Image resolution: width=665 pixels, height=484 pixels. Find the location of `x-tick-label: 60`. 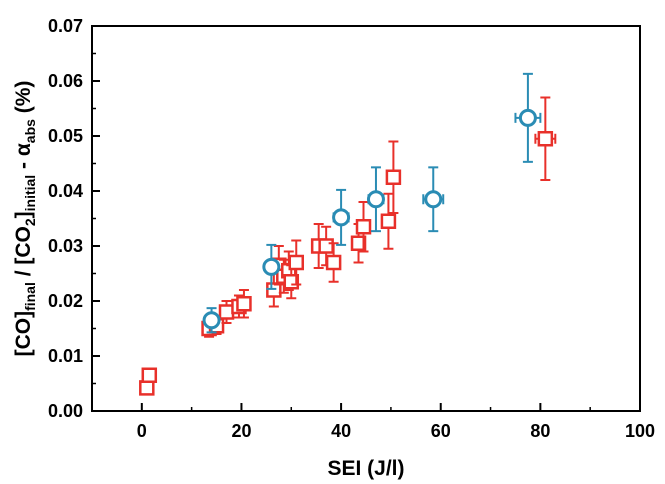

x-tick-label: 60 is located at coordinates (441, 431).